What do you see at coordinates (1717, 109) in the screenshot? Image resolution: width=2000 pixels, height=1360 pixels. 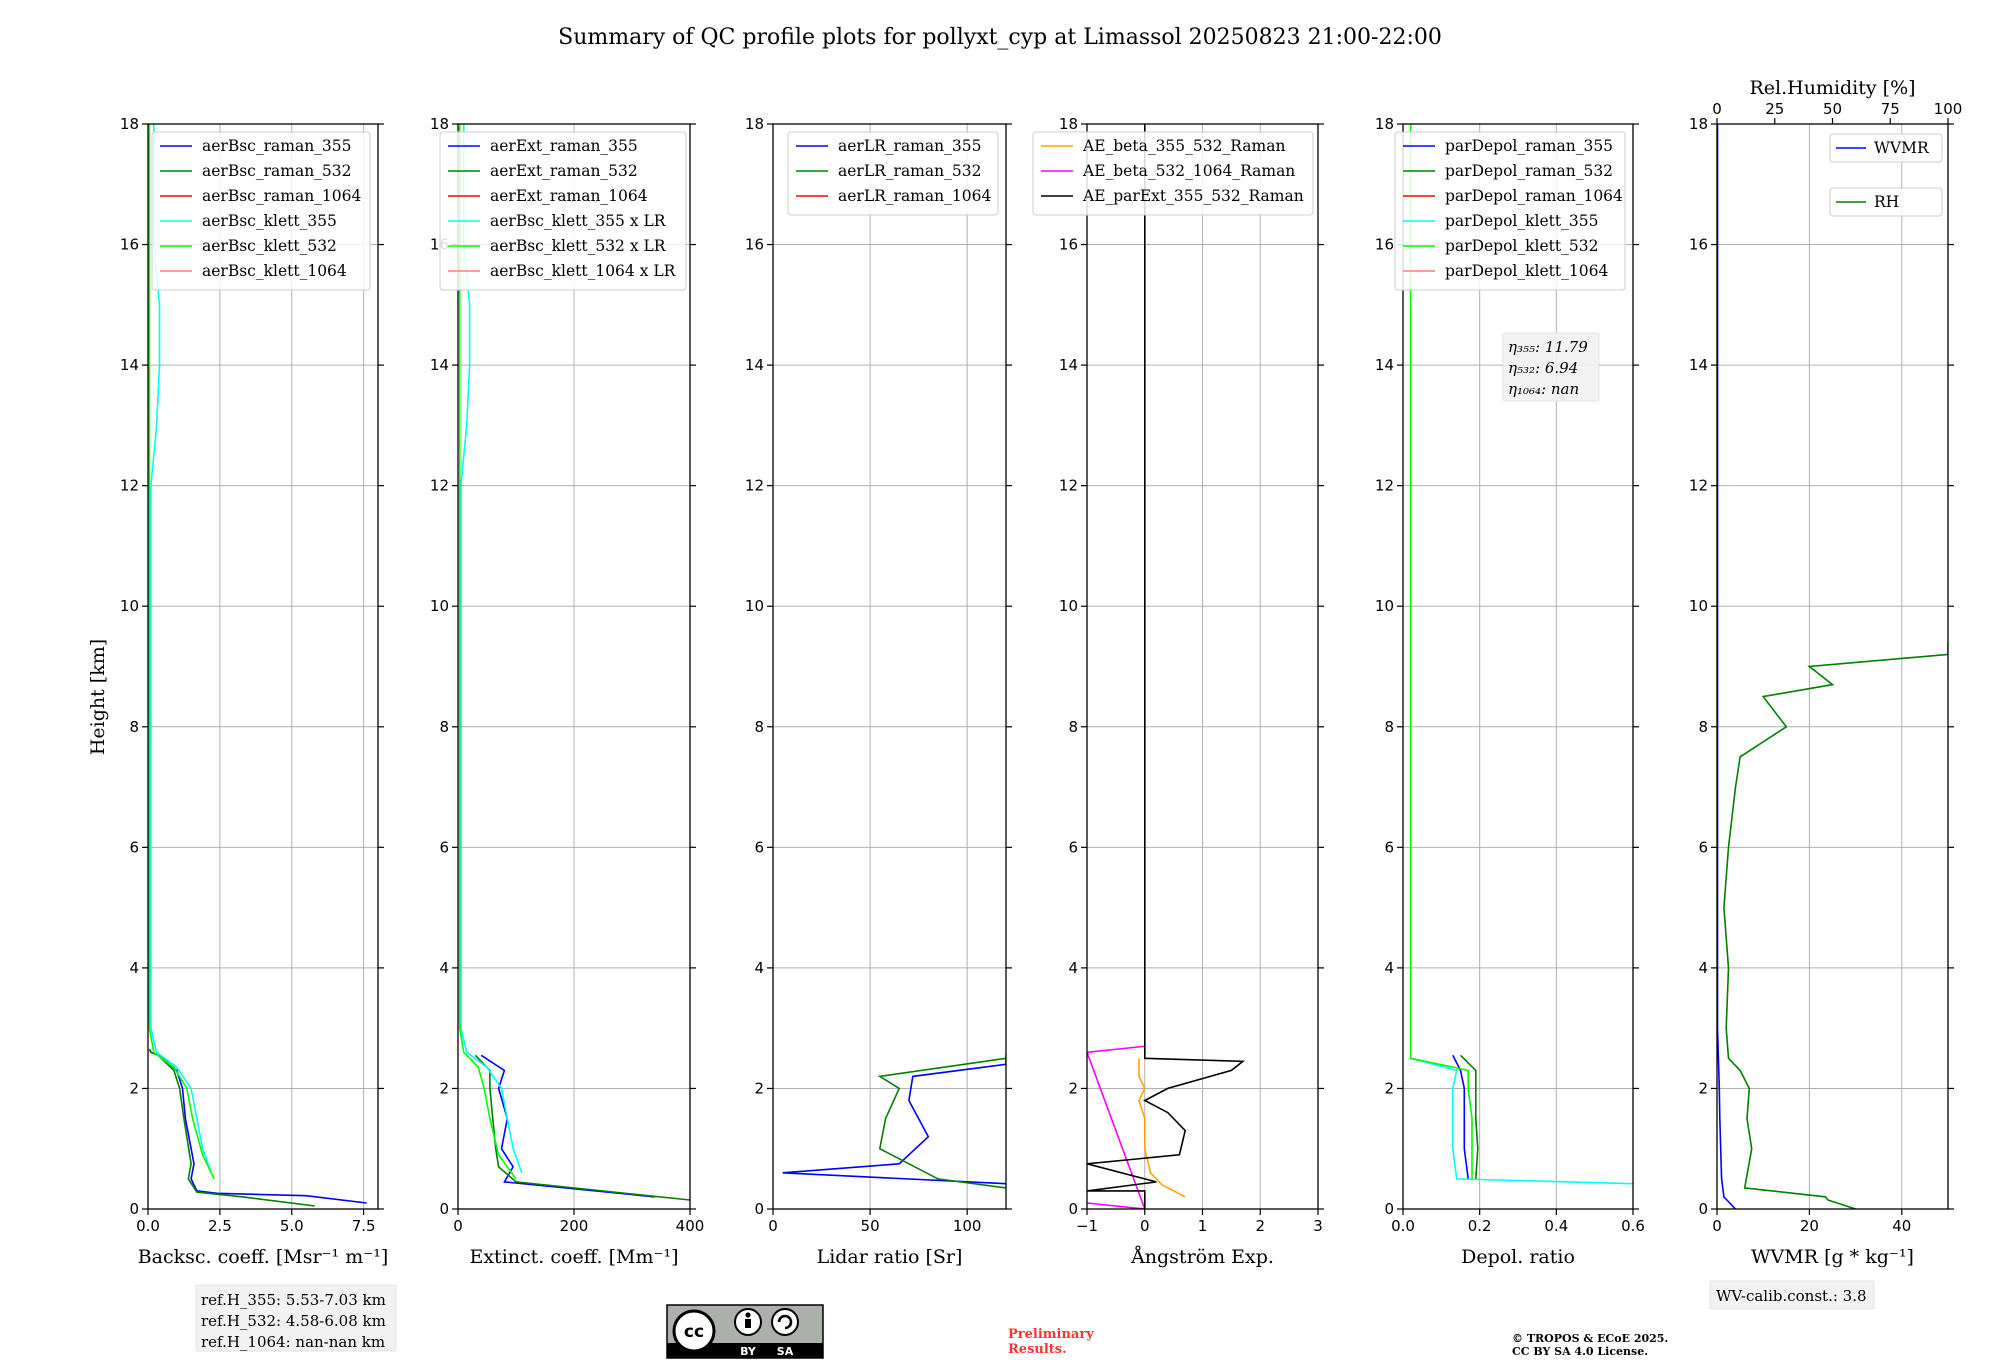 I see `top-x-tick-label: 0` at bounding box center [1717, 109].